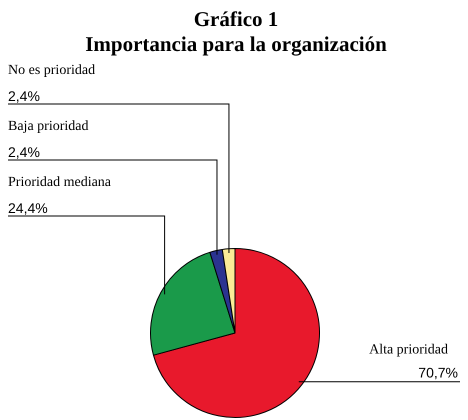 The width and height of the screenshot is (468, 420). Describe the element at coordinates (408, 350) in the screenshot. I see `slice-label: Alta prioridad` at that location.